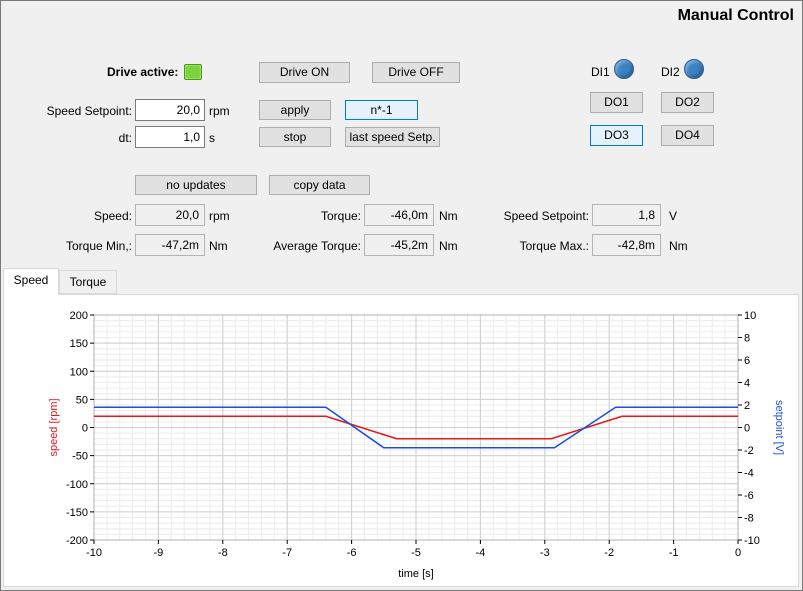 The height and width of the screenshot is (591, 803). I want to click on y-tick-label: -200, so click(77, 541).